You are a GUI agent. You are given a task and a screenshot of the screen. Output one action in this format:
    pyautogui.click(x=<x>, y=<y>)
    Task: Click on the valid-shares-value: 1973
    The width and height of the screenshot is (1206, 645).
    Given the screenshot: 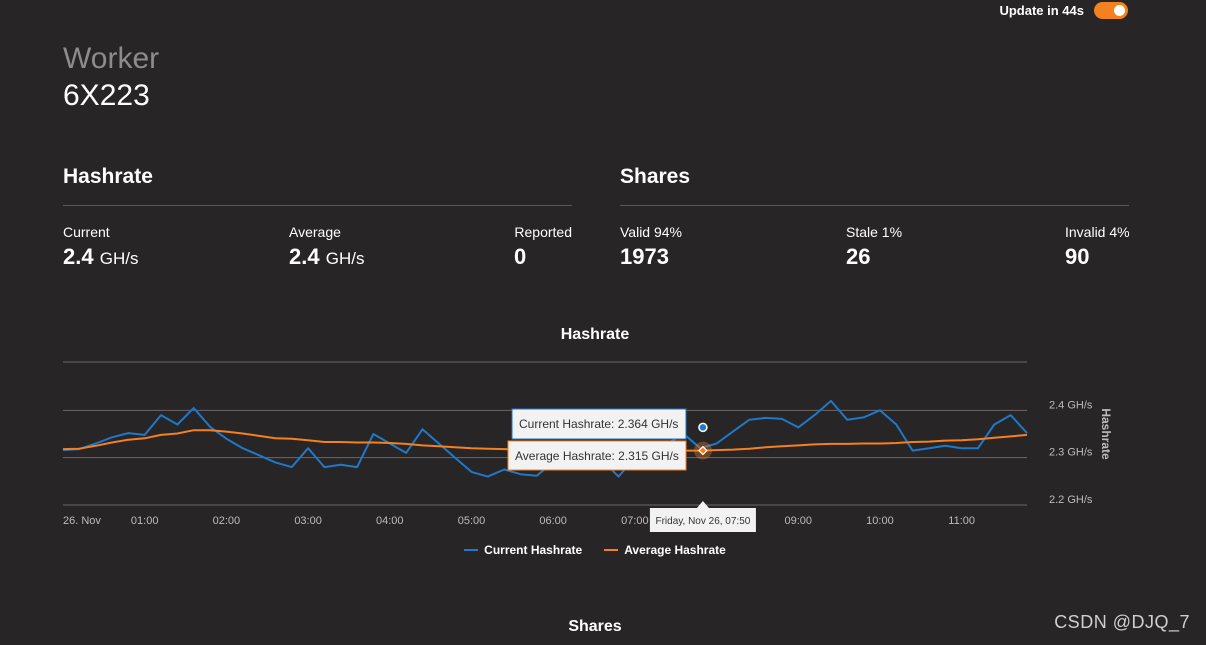 What is the action you would take?
    pyautogui.click(x=644, y=256)
    